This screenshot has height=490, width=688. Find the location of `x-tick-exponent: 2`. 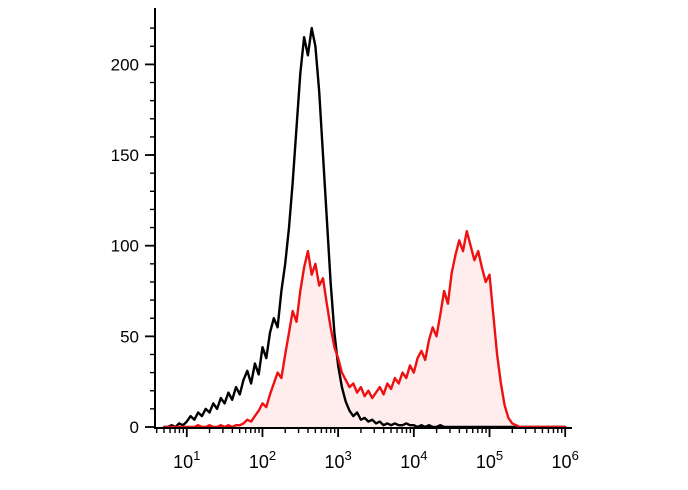

x-tick-exponent: 2 is located at coordinates (272, 455).